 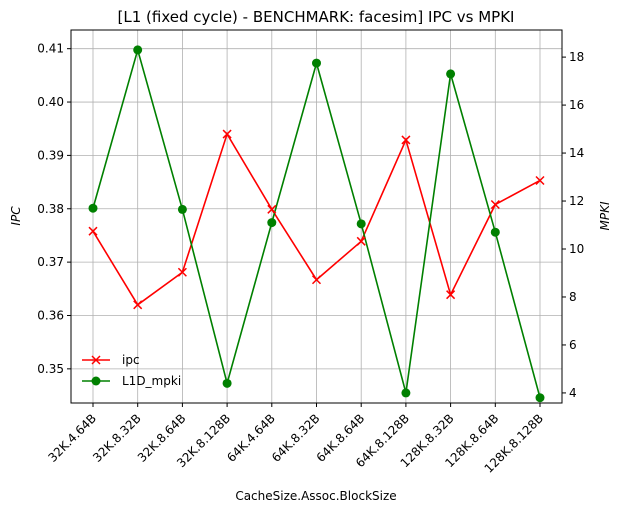 I want to click on left-y-tick-label: 0.39, so click(x=50, y=155).